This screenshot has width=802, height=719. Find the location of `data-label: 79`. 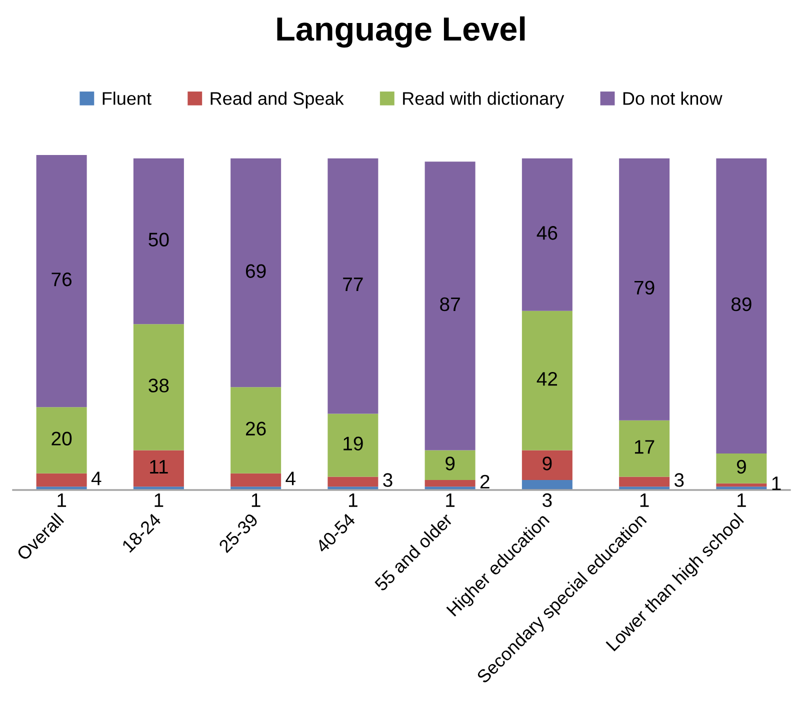

data-label: 79 is located at coordinates (644, 287).